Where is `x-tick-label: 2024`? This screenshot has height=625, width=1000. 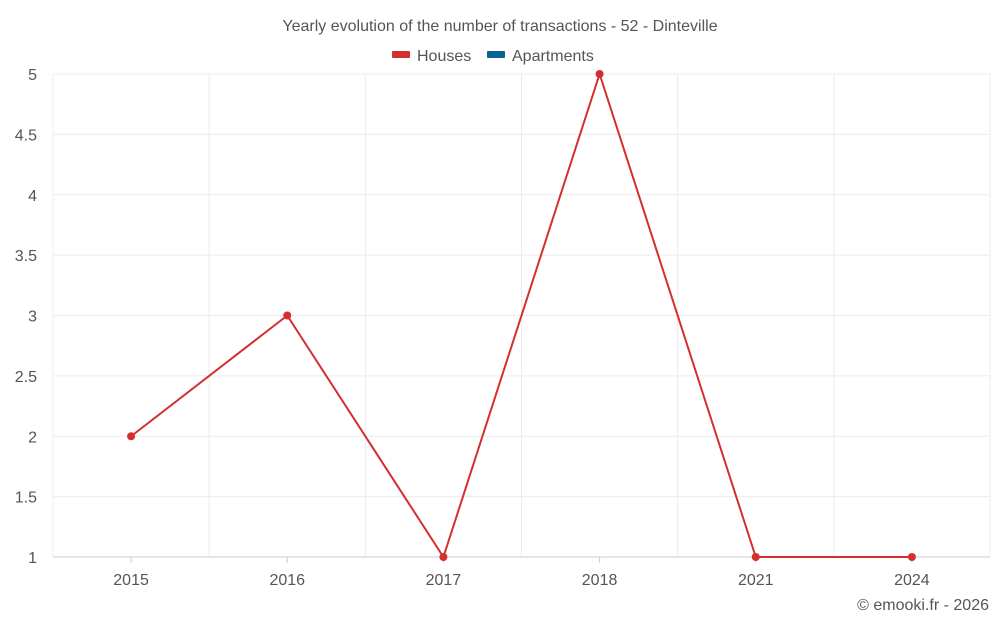 x-tick-label: 2024 is located at coordinates (912, 580).